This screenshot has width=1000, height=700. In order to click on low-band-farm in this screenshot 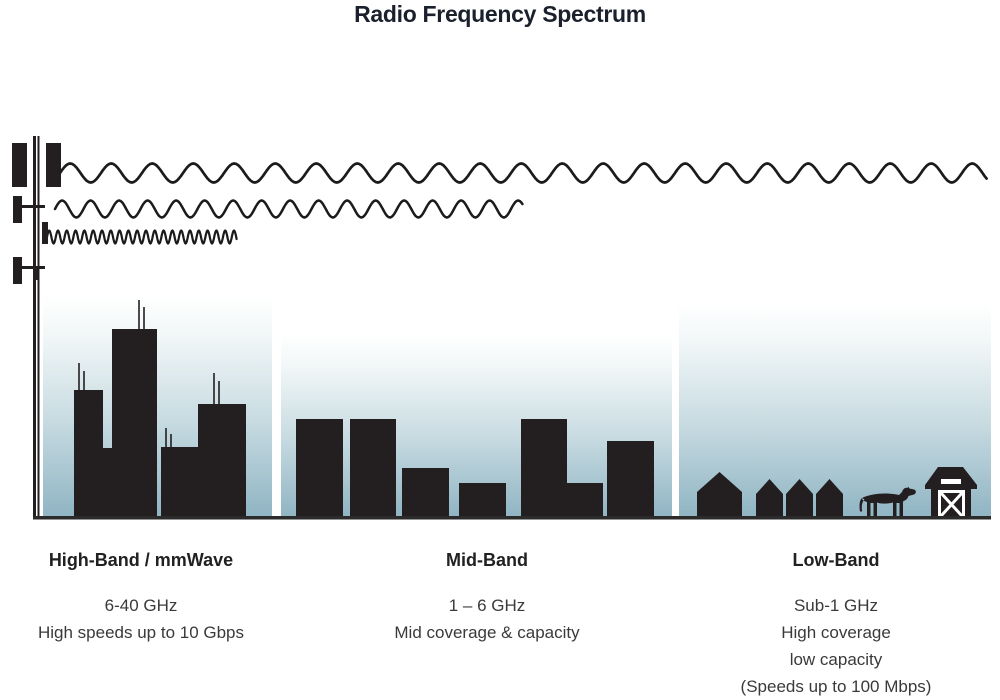, I will do `click(837, 492)`.